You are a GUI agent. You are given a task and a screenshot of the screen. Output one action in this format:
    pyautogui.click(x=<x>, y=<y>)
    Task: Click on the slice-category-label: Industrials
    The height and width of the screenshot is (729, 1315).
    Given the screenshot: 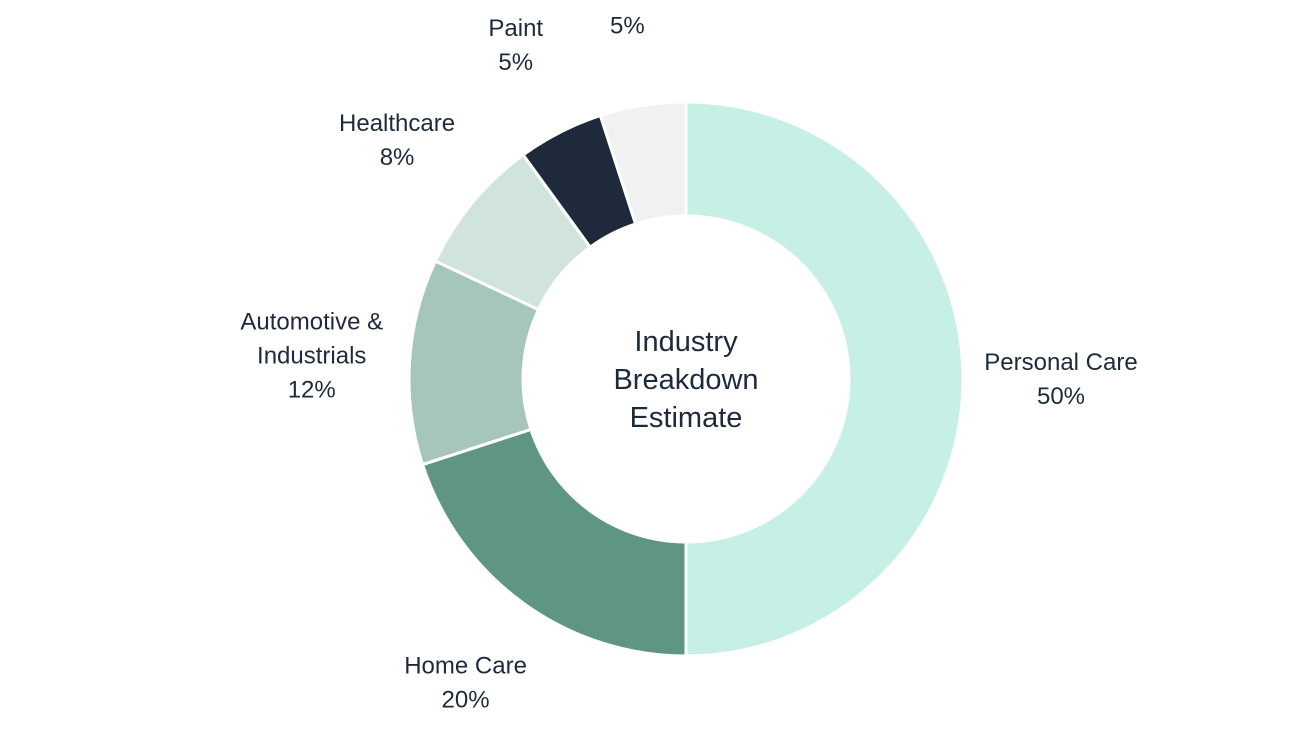 What is the action you would take?
    pyautogui.click(x=311, y=355)
    